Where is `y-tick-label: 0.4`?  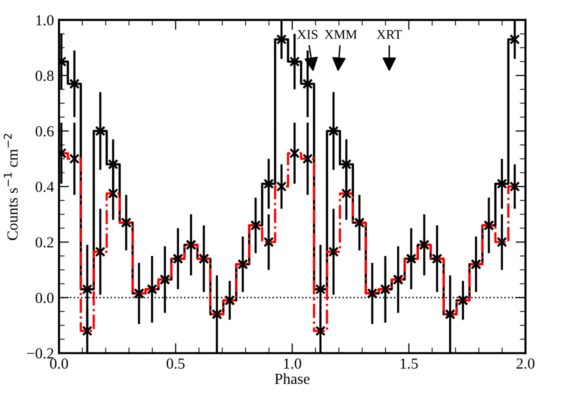
y-tick-label: 0.4 is located at coordinates (45, 187).